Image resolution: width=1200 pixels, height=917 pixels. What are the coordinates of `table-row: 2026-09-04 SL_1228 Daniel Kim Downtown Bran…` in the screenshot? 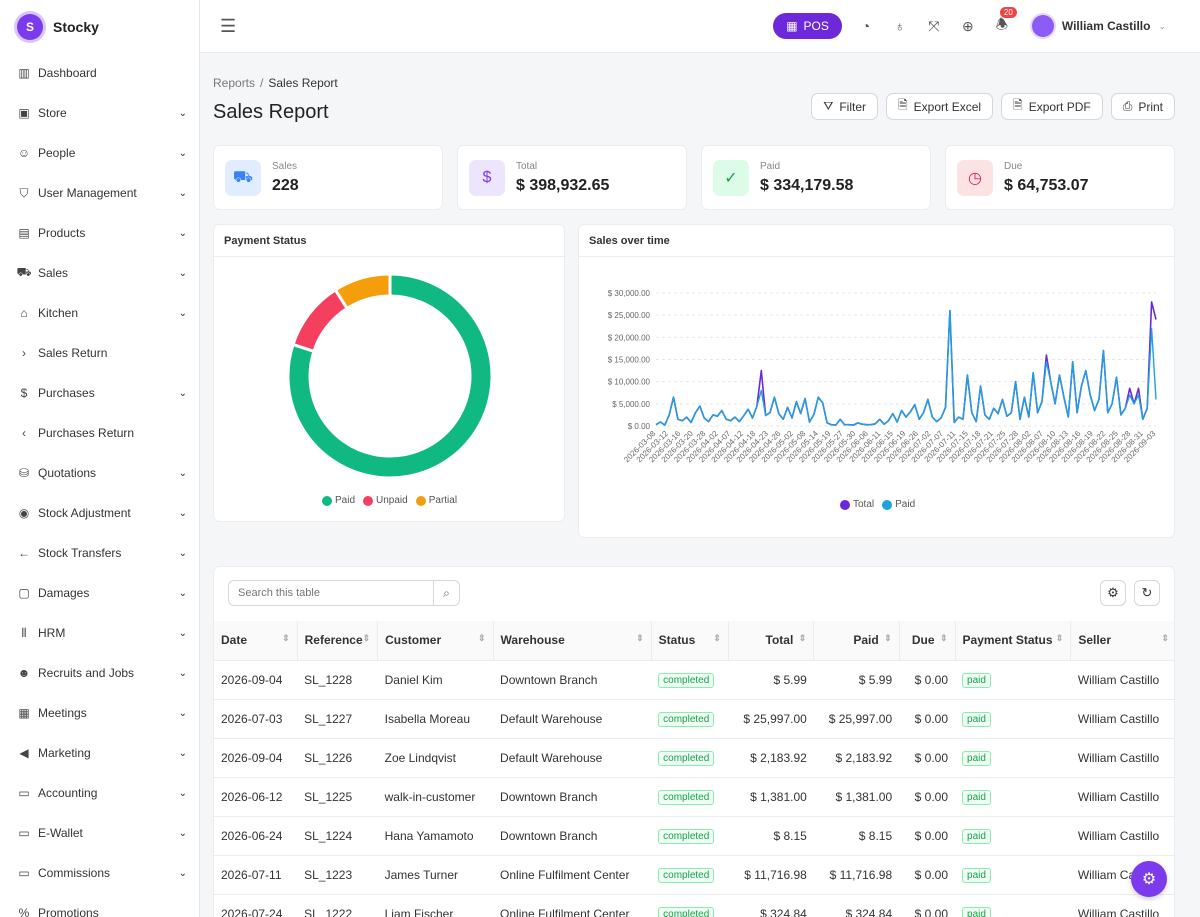 It's located at (694, 680).